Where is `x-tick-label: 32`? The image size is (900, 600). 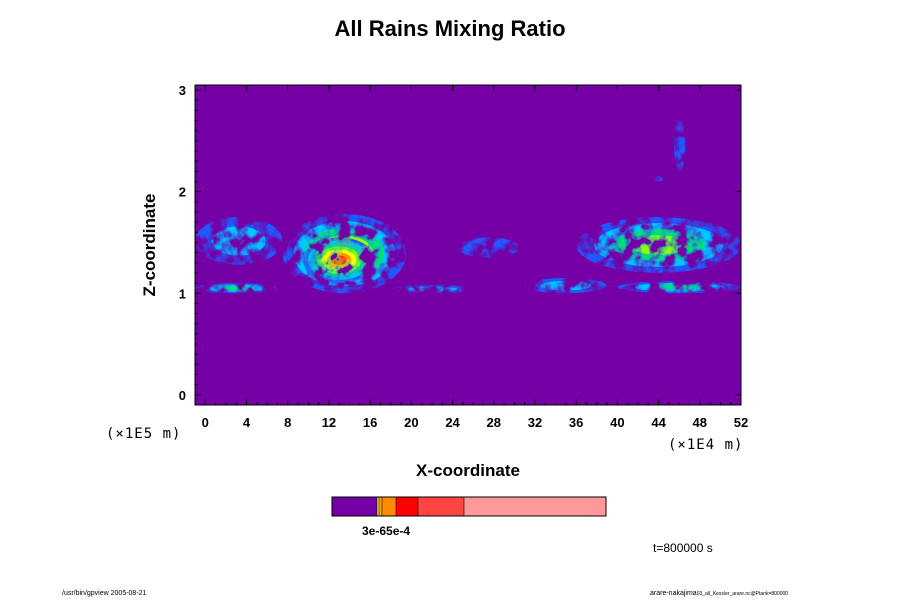
x-tick-label: 32 is located at coordinates (535, 422).